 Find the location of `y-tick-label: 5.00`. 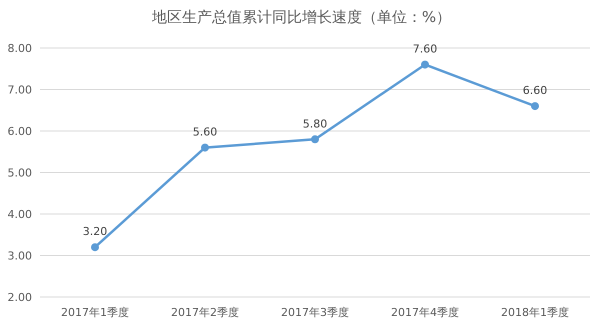

y-tick-label: 5.00 is located at coordinates (20, 173).